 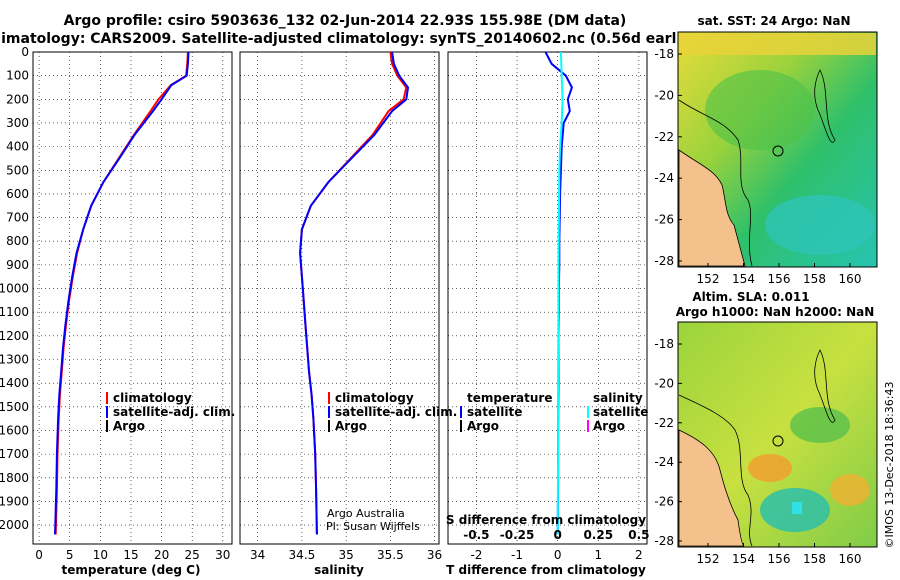 I want to click on salinity-axis-label: salinity, so click(x=339, y=570).